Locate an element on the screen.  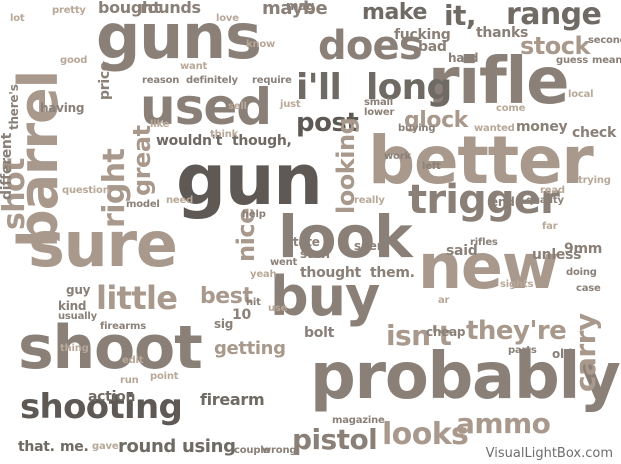
word: round is located at coordinates (147, 446).